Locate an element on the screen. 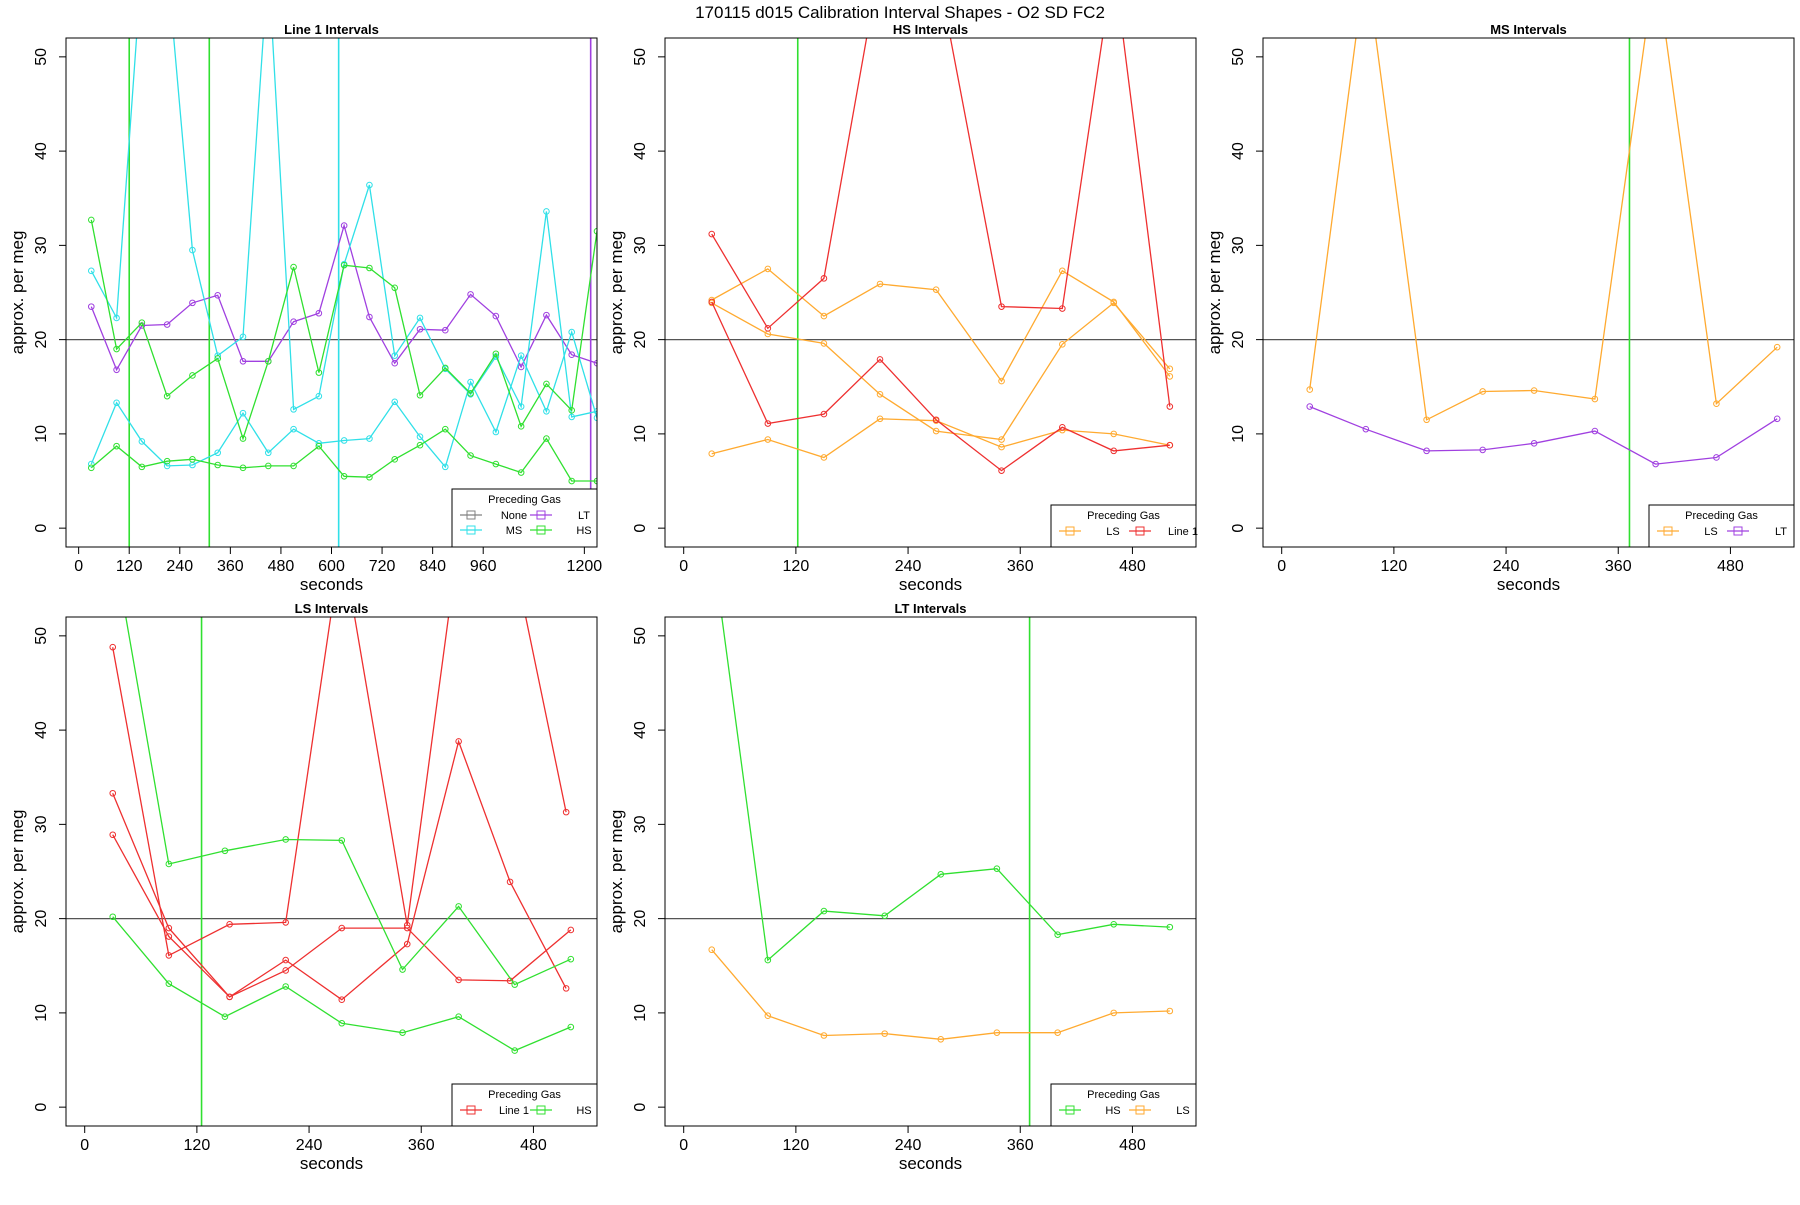 This screenshot has height=1205, width=1800. y-tick-label: 20 is located at coordinates (640, 919).